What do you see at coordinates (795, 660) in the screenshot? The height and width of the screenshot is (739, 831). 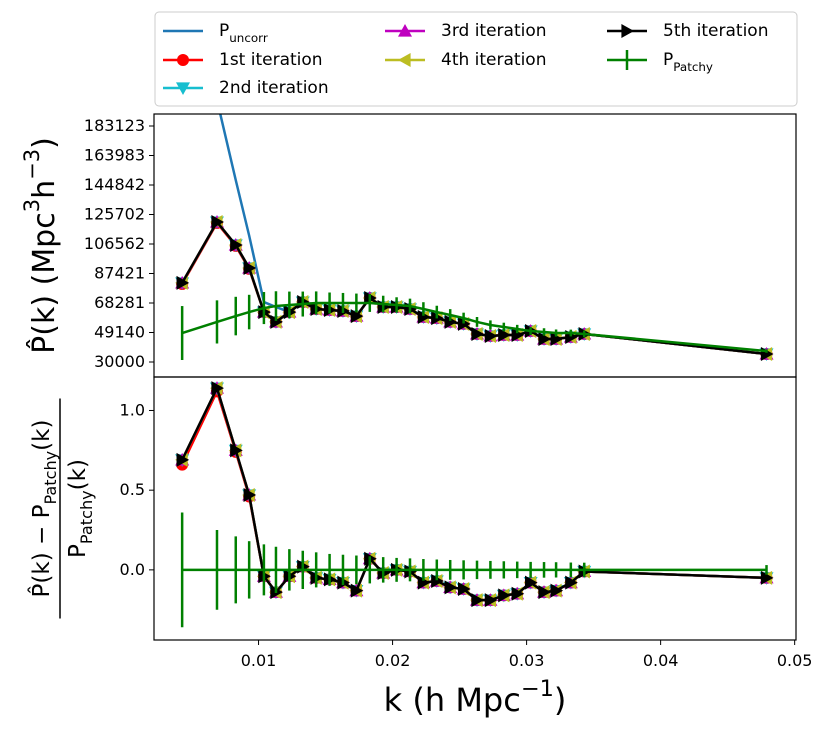 I see `x-tick-label: 0.05` at bounding box center [795, 660].